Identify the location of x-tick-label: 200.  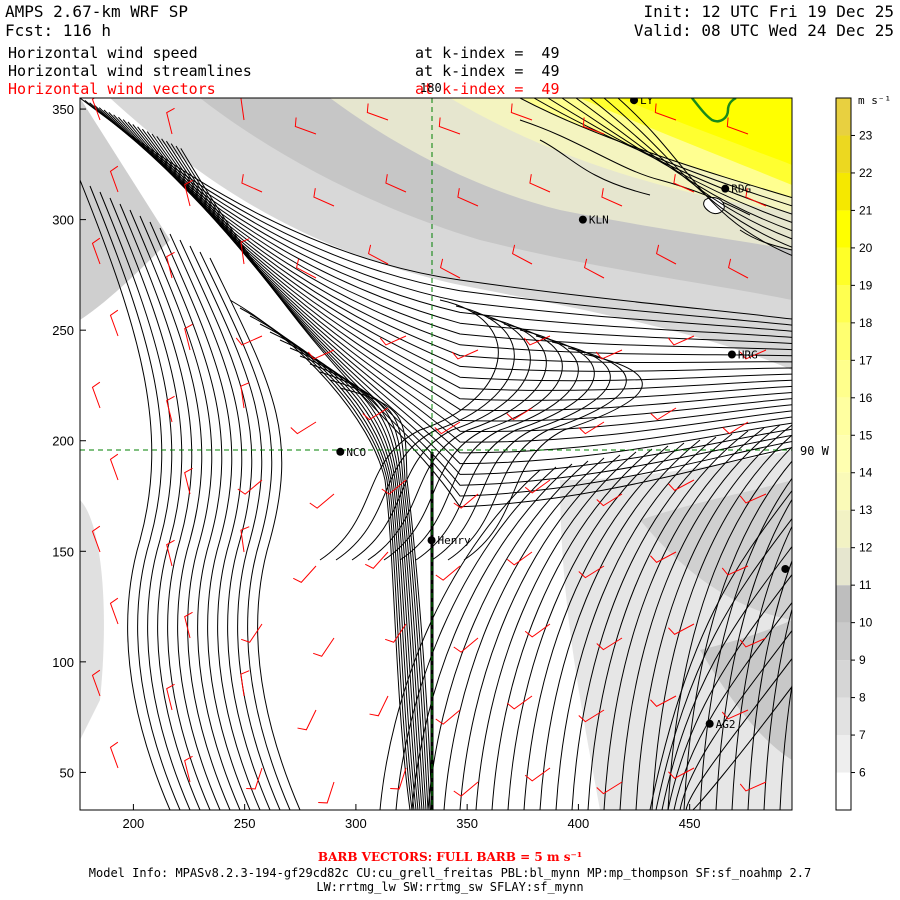
(134, 823).